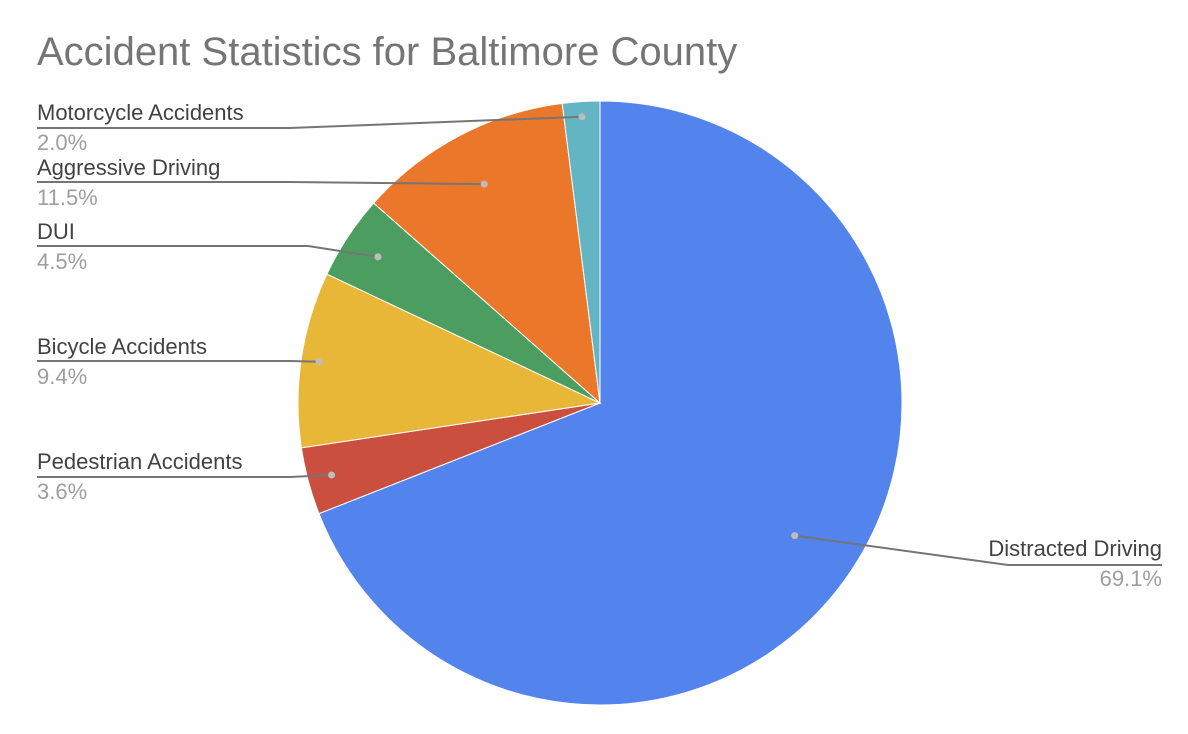  What do you see at coordinates (62, 142) in the screenshot?
I see `slice-percent-motorcycle-accidents: 2.0%` at bounding box center [62, 142].